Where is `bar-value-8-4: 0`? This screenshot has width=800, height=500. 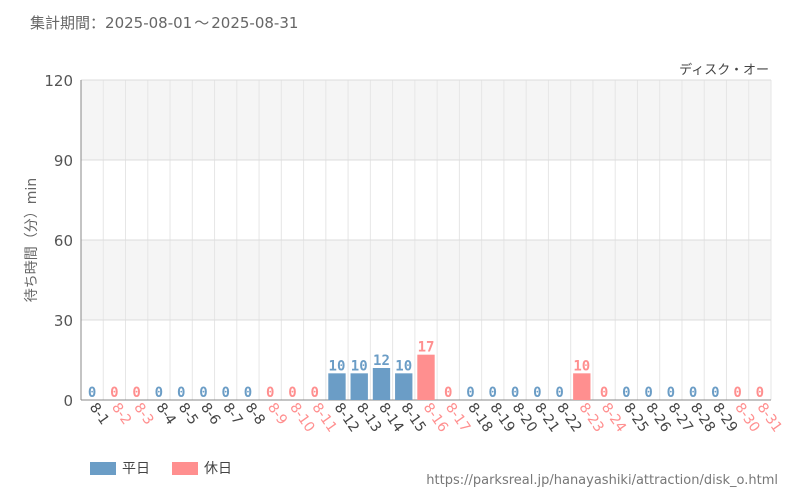 bar-value-8-4: 0 is located at coordinates (159, 393).